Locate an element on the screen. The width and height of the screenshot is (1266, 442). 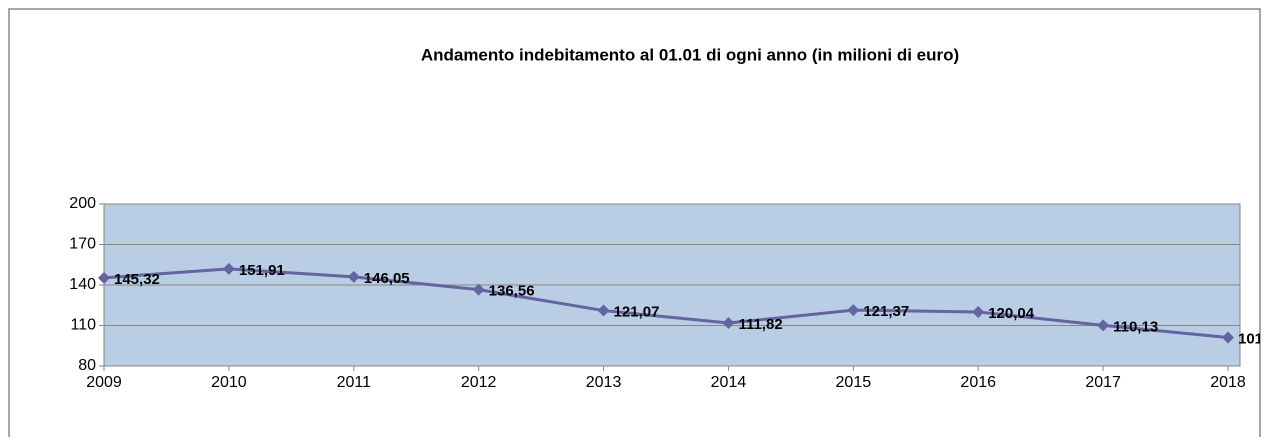
data-label: 101,13 is located at coordinates (1252, 338).